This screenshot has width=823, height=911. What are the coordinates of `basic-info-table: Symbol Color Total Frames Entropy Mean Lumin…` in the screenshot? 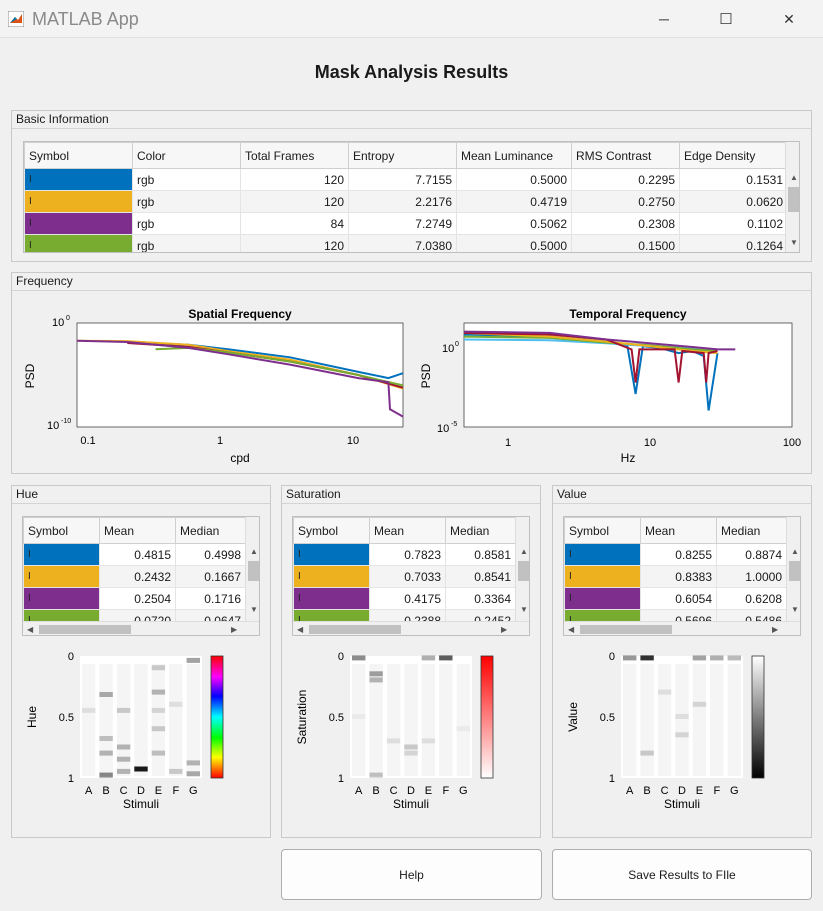 It's located at (411, 197).